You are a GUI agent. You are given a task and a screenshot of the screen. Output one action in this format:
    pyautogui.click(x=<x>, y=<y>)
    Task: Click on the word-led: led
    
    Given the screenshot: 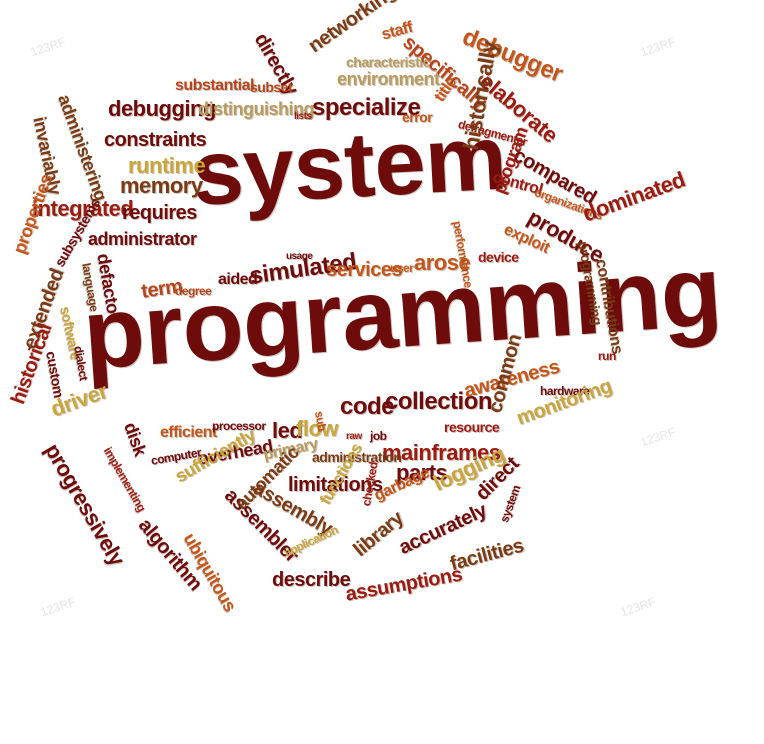 What is the action you would take?
    pyautogui.click(x=287, y=430)
    